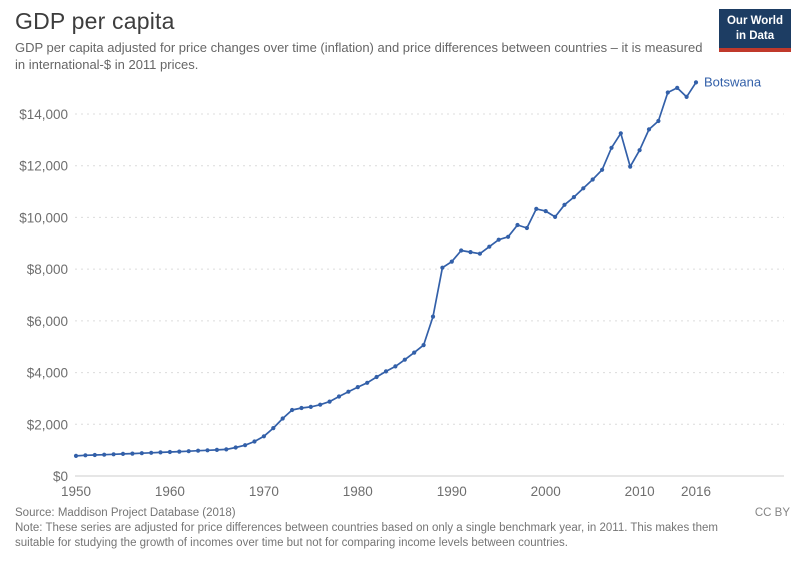 This screenshot has height=565, width=800. Describe the element at coordinates (47, 424) in the screenshot. I see `y-tick-label: $2,000` at that location.